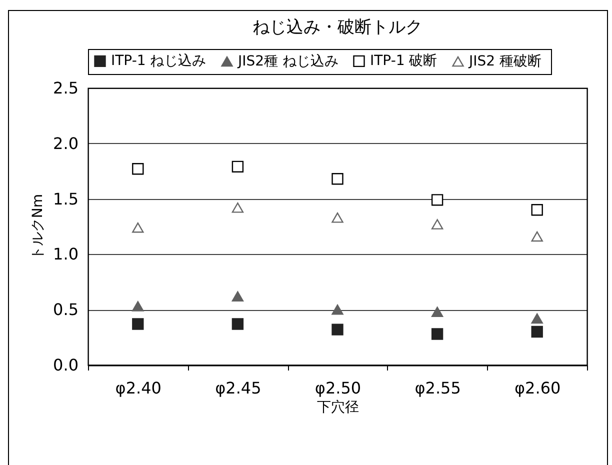 The height and width of the screenshot is (465, 612). I want to click on legend-label: JIS2種 ねじ込み, so click(288, 62).